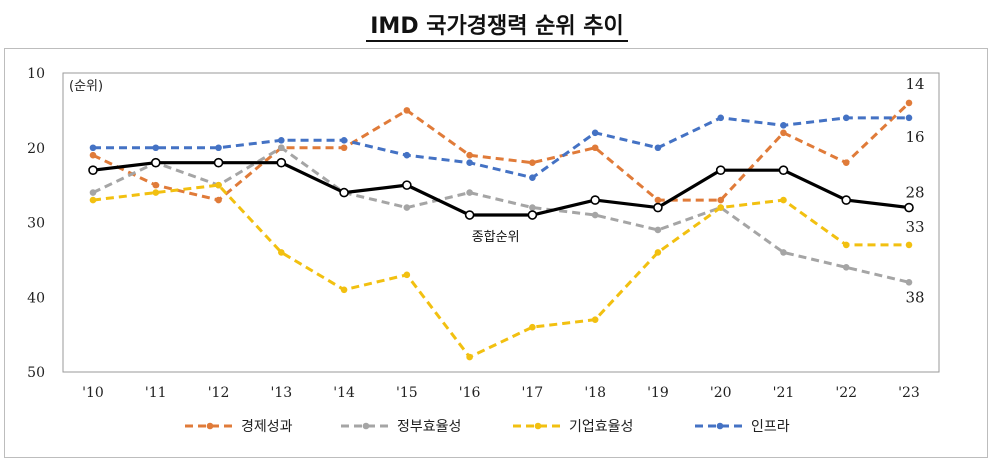  I want to click on x-tick-label: '19, so click(658, 393).